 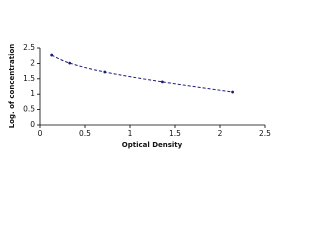 I want to click on x-tick-label: 2.5, so click(x=265, y=133).